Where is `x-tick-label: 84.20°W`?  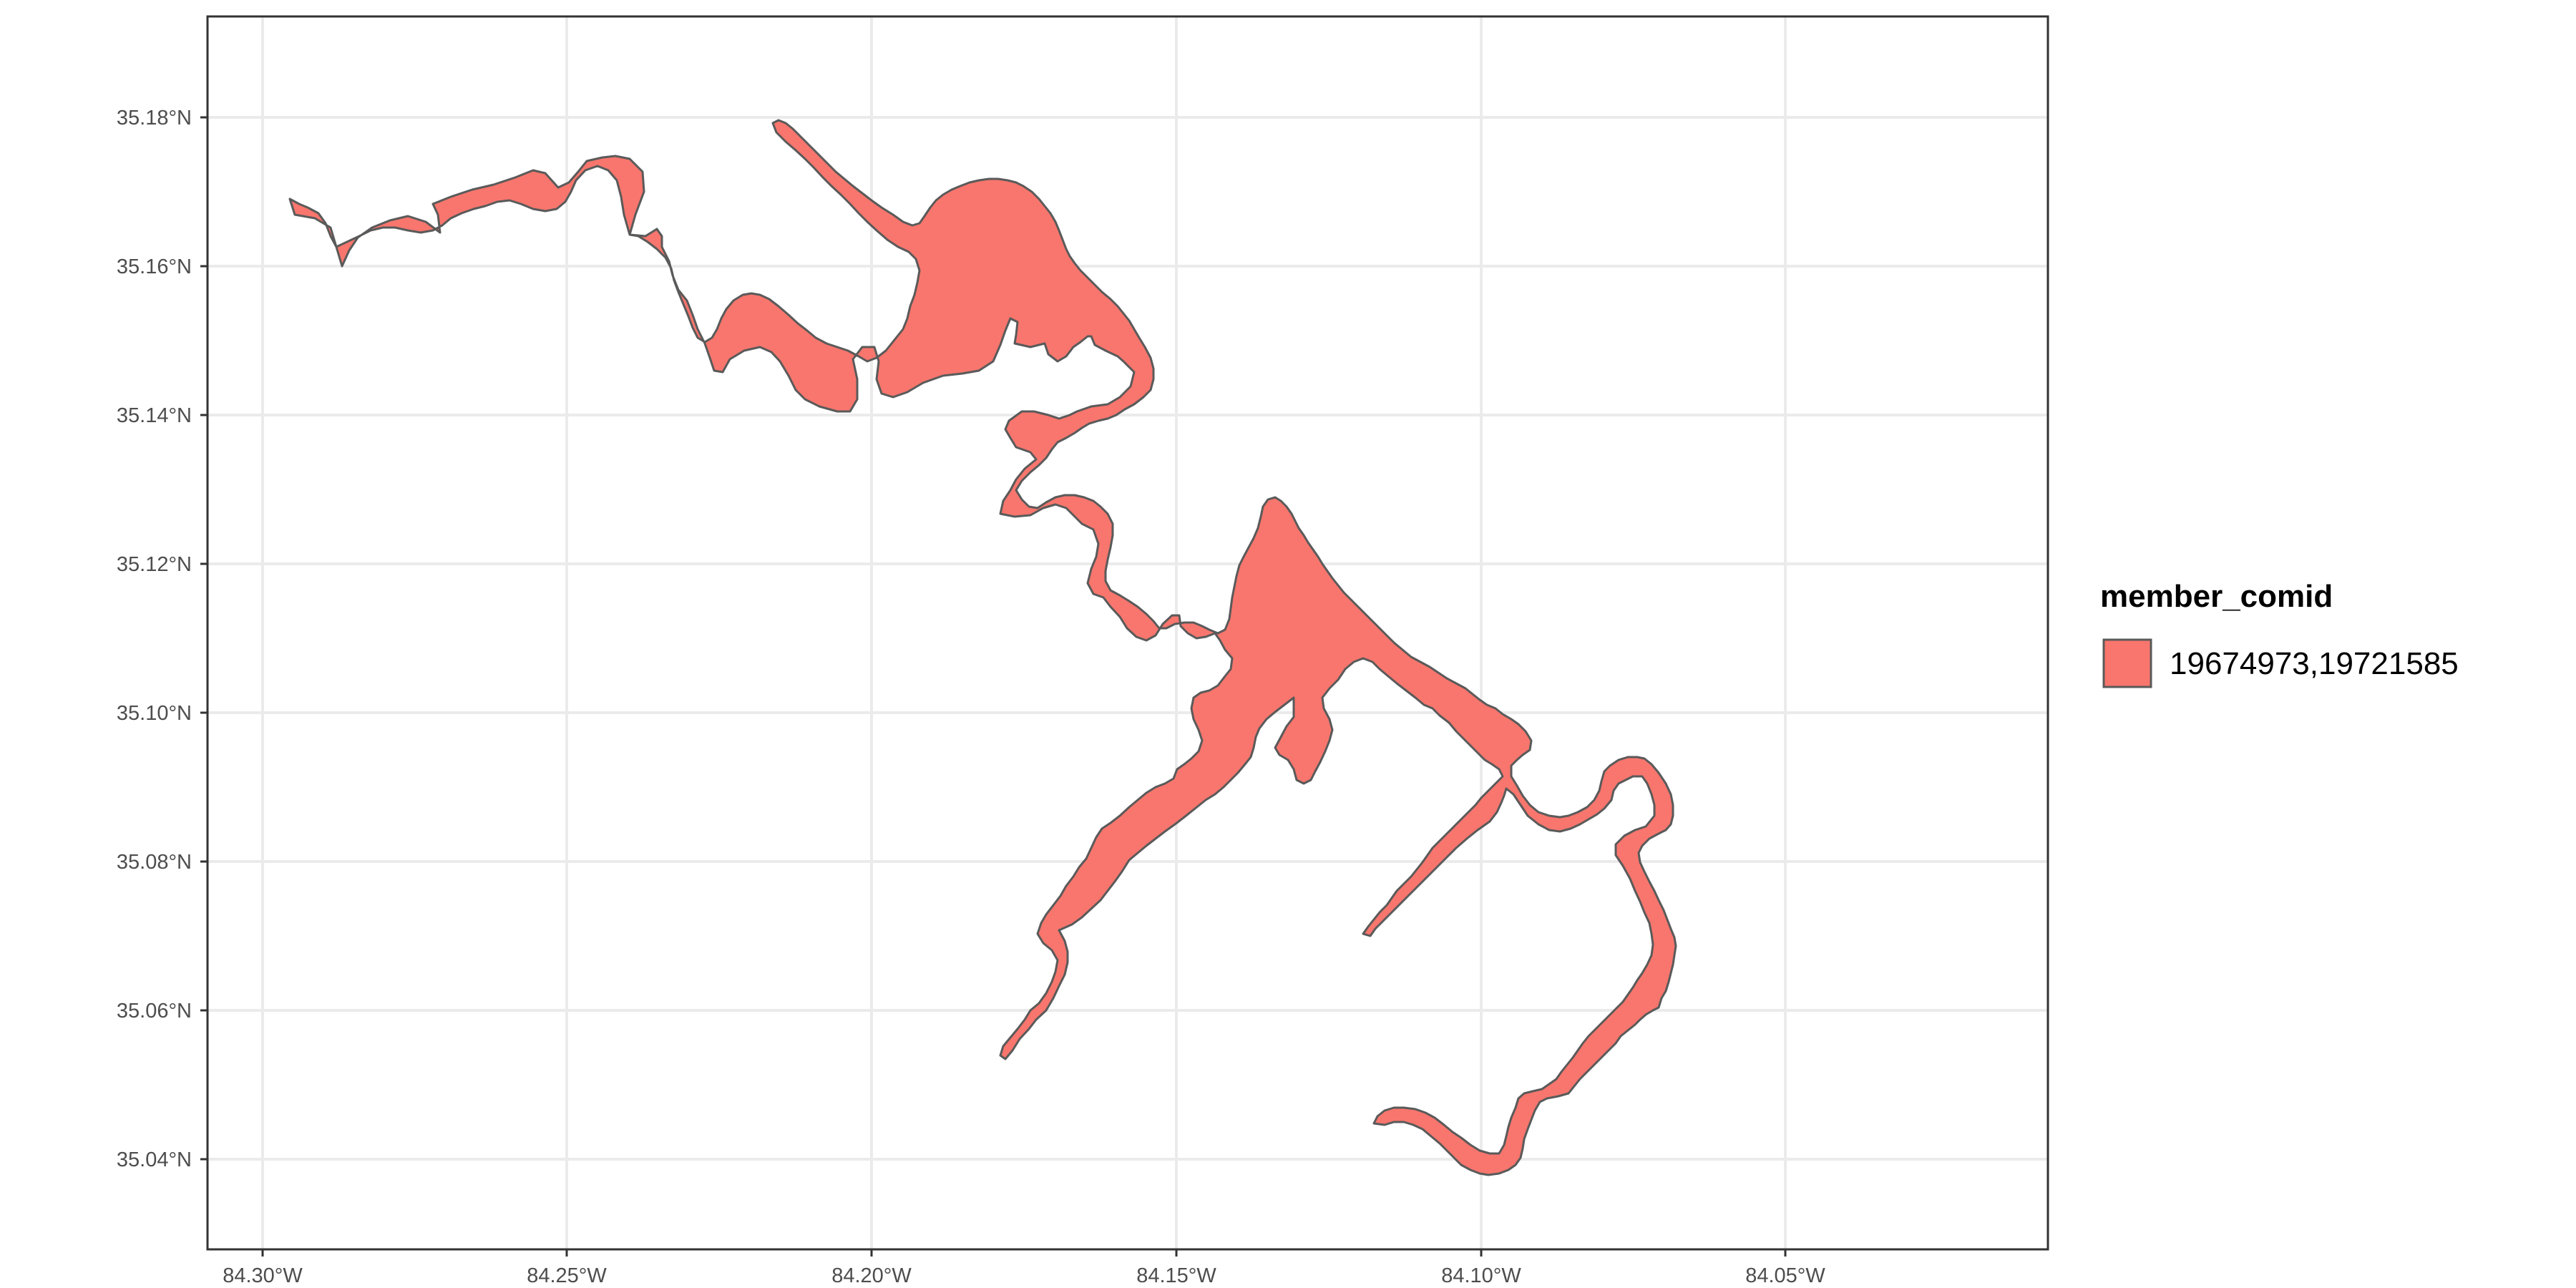 x-tick-label: 84.20°W is located at coordinates (871, 1275).